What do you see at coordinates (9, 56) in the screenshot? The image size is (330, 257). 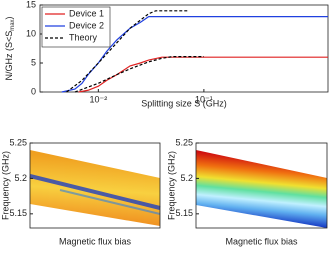 I see `y-axis-label-part: N/GHz (S<S` at bounding box center [9, 56].